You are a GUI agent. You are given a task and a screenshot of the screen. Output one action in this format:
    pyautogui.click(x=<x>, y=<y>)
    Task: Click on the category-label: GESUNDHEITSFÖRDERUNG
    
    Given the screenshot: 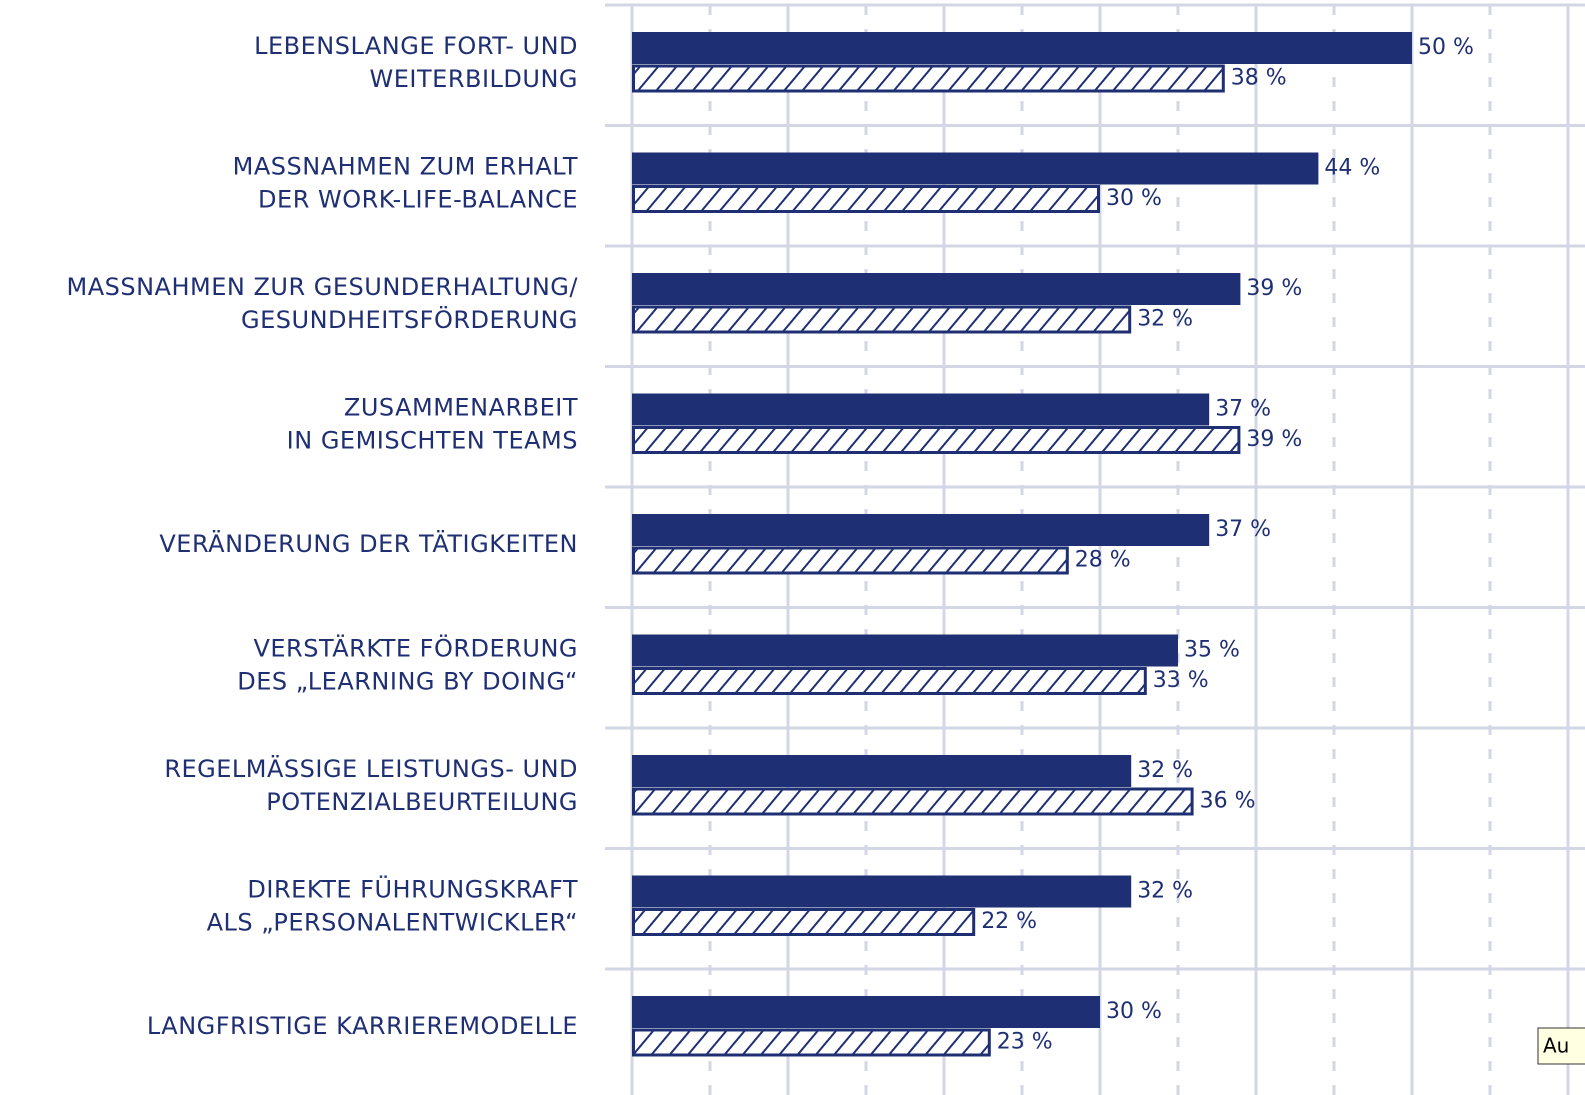 What is the action you would take?
    pyautogui.click(x=409, y=319)
    